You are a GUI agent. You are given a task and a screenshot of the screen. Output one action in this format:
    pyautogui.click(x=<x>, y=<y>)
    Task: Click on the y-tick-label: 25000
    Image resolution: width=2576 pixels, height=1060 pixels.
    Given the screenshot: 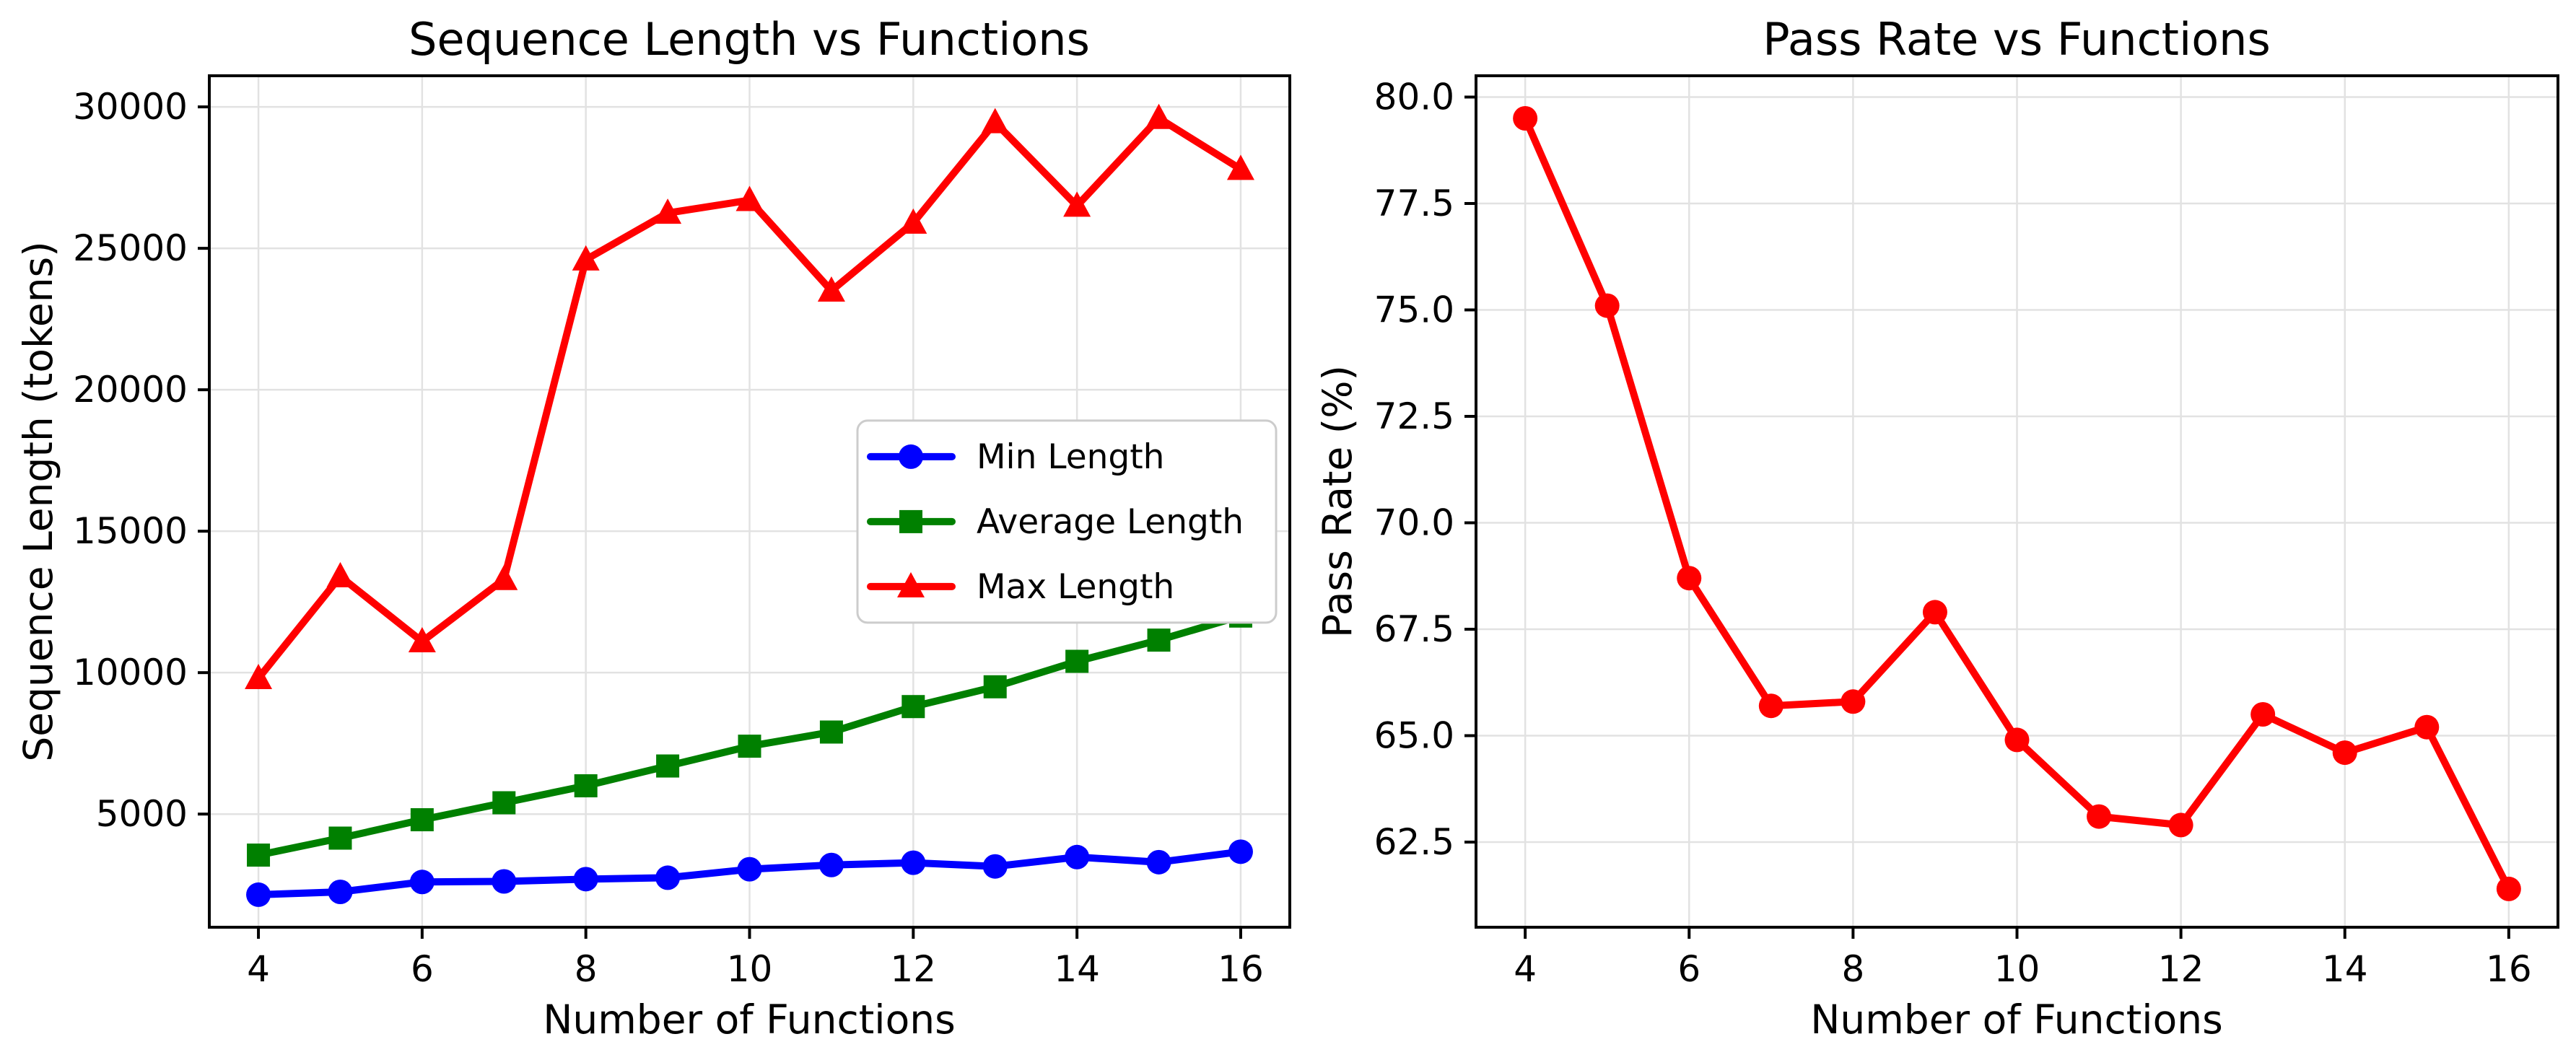 What is the action you would take?
    pyautogui.click(x=130, y=248)
    